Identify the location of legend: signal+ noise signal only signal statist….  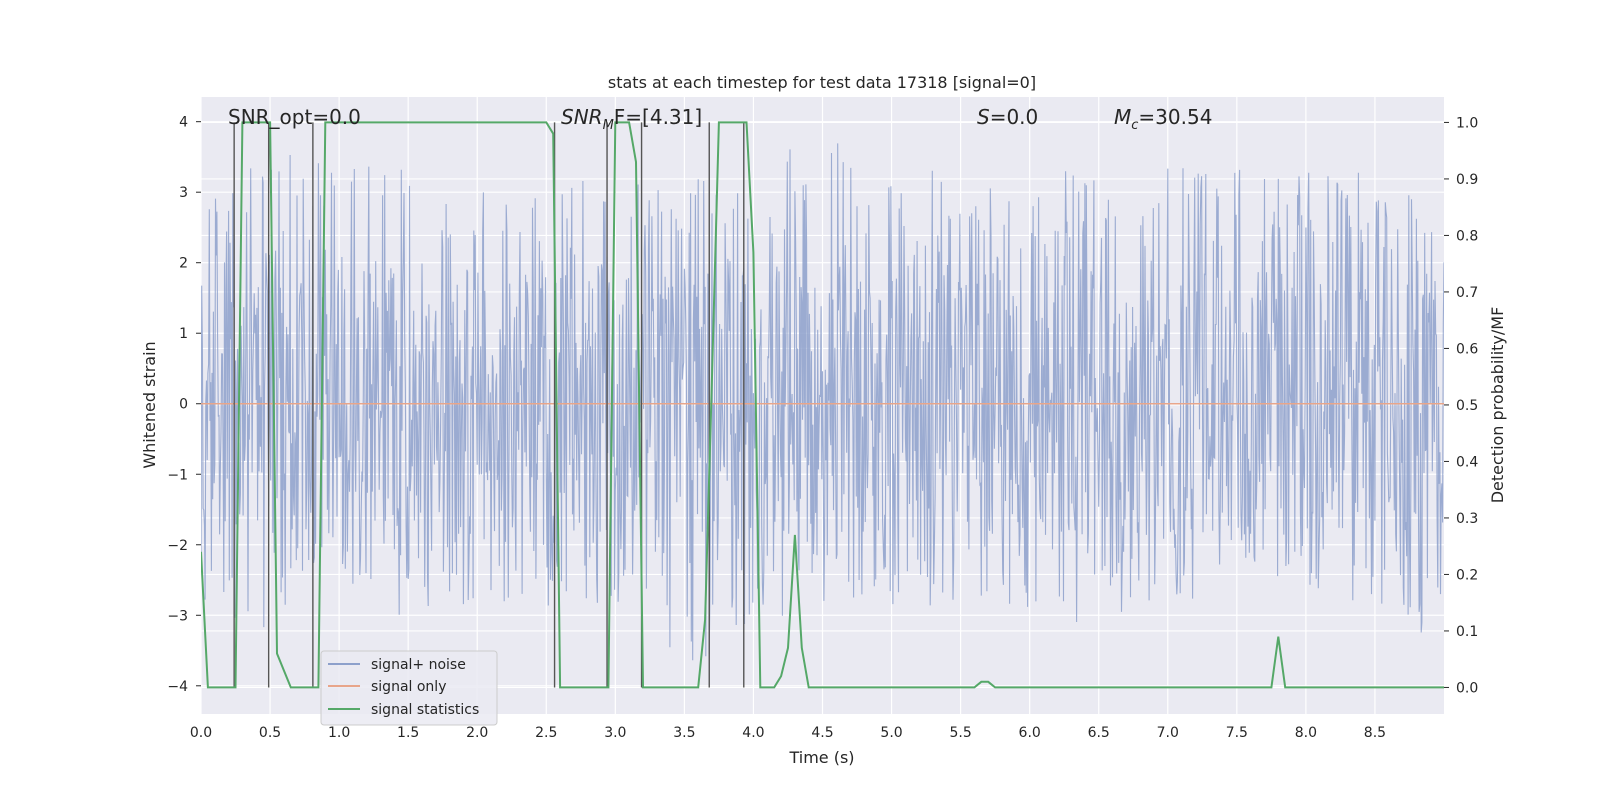
(409, 688).